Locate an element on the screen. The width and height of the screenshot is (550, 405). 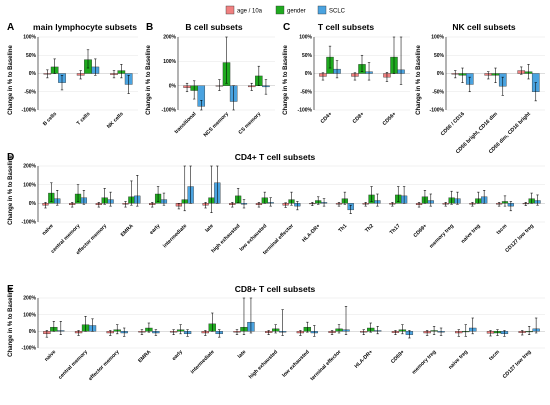
panel-c-ytick-label: 50% is located at coordinates (307, 56).